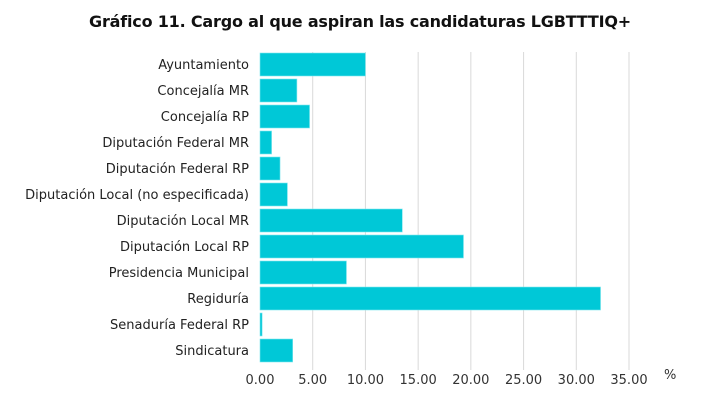 Image resolution: width=720 pixels, height=400 pixels. What do you see at coordinates (175, 143) in the screenshot?
I see `category-label: Diputación Federal MR` at bounding box center [175, 143].